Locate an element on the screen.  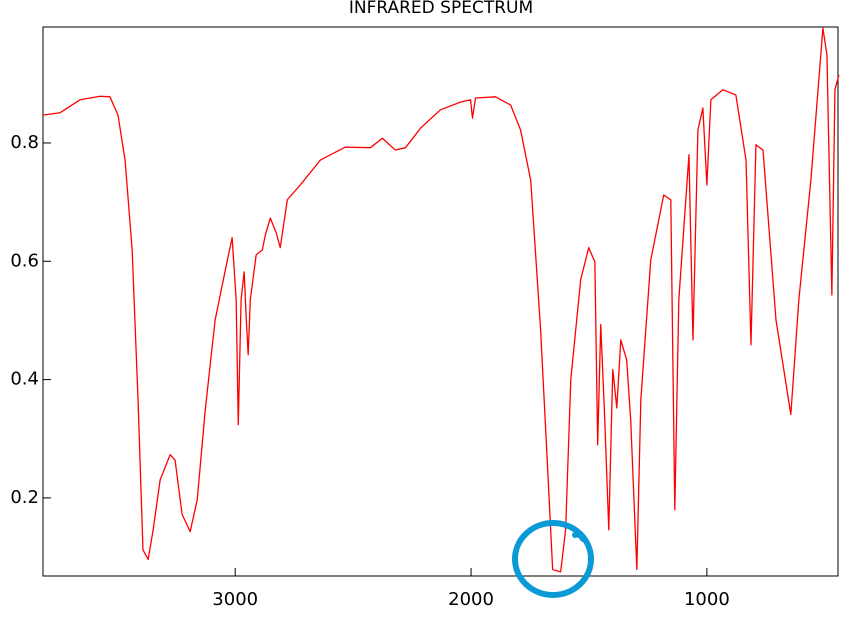
y-tick-label: 0.8 is located at coordinates (24, 142).